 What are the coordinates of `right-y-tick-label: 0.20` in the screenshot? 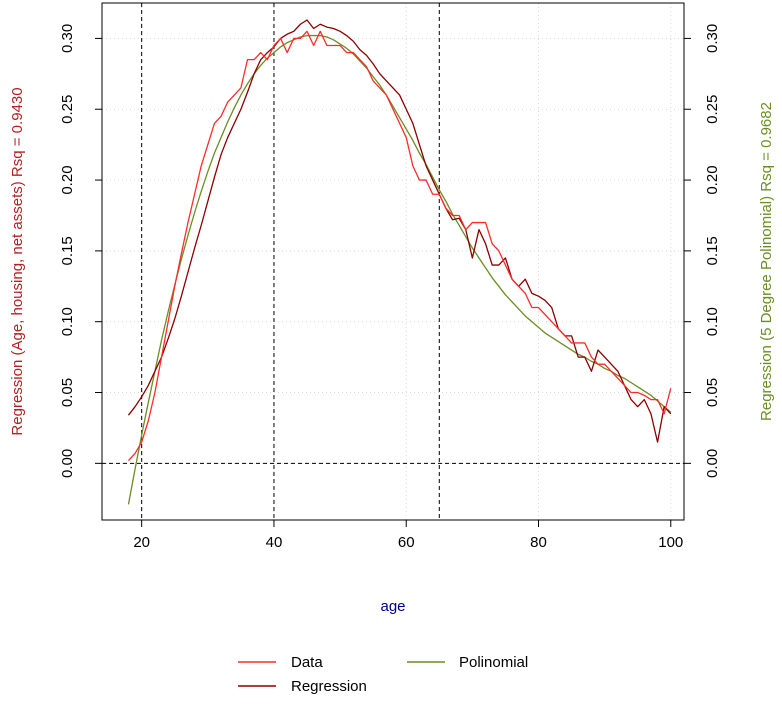 It's located at (712, 179).